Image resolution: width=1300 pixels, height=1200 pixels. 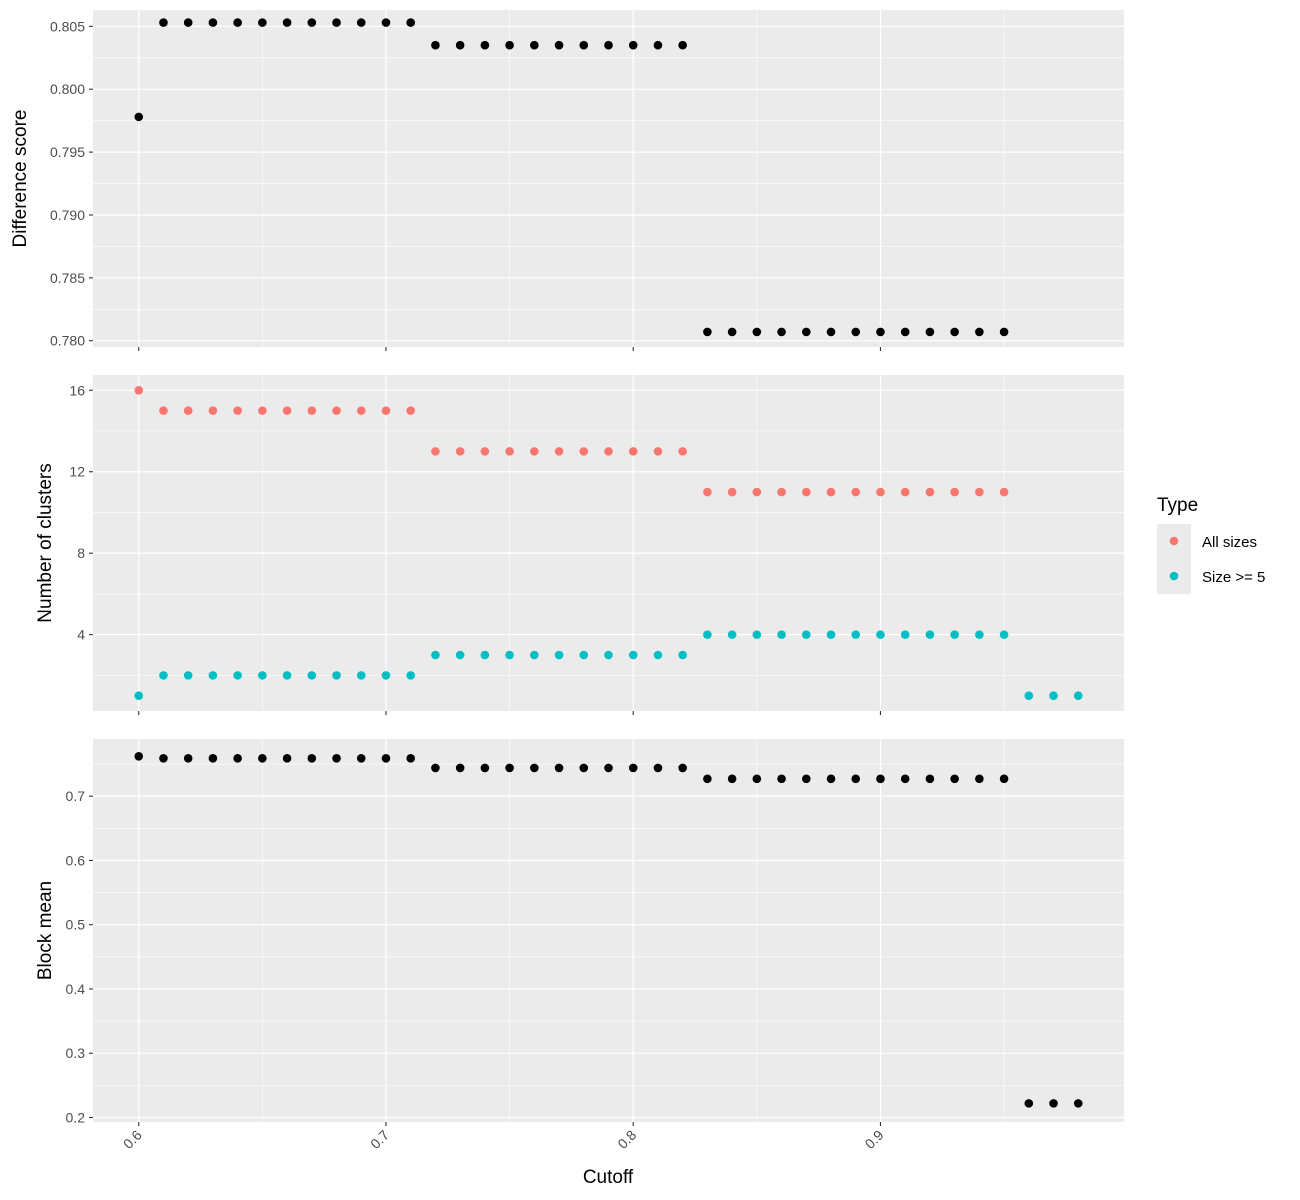 I want to click on y-tick-label: 0.800, so click(x=67, y=89).